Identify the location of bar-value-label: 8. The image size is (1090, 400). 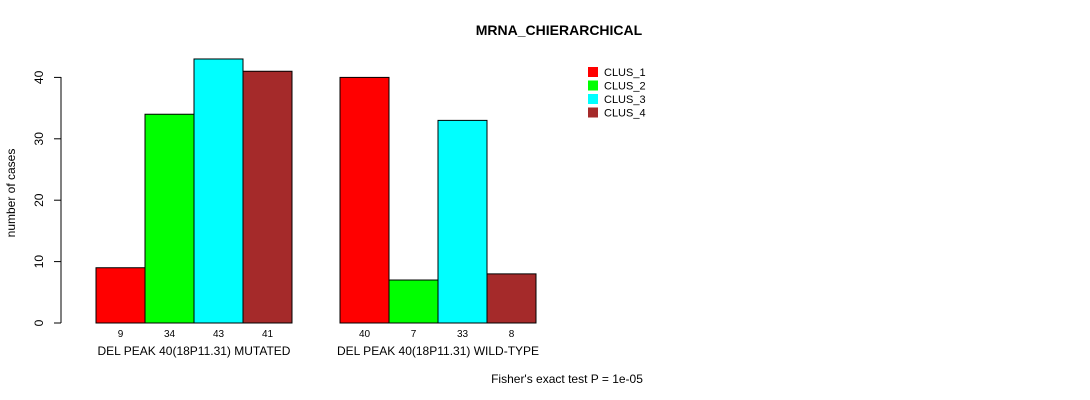
(512, 334).